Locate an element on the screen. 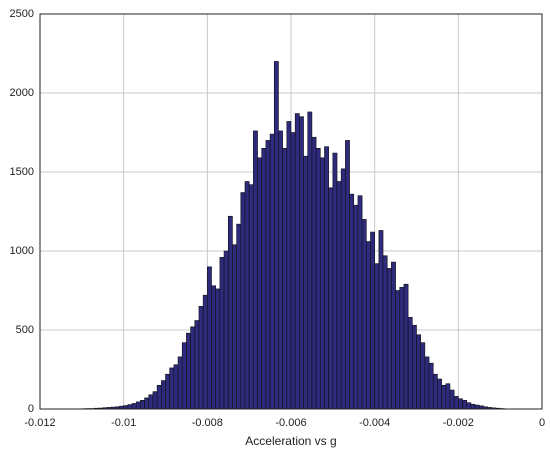 This screenshot has height=461, width=550. x-tick-label: -0.01 is located at coordinates (123, 423).